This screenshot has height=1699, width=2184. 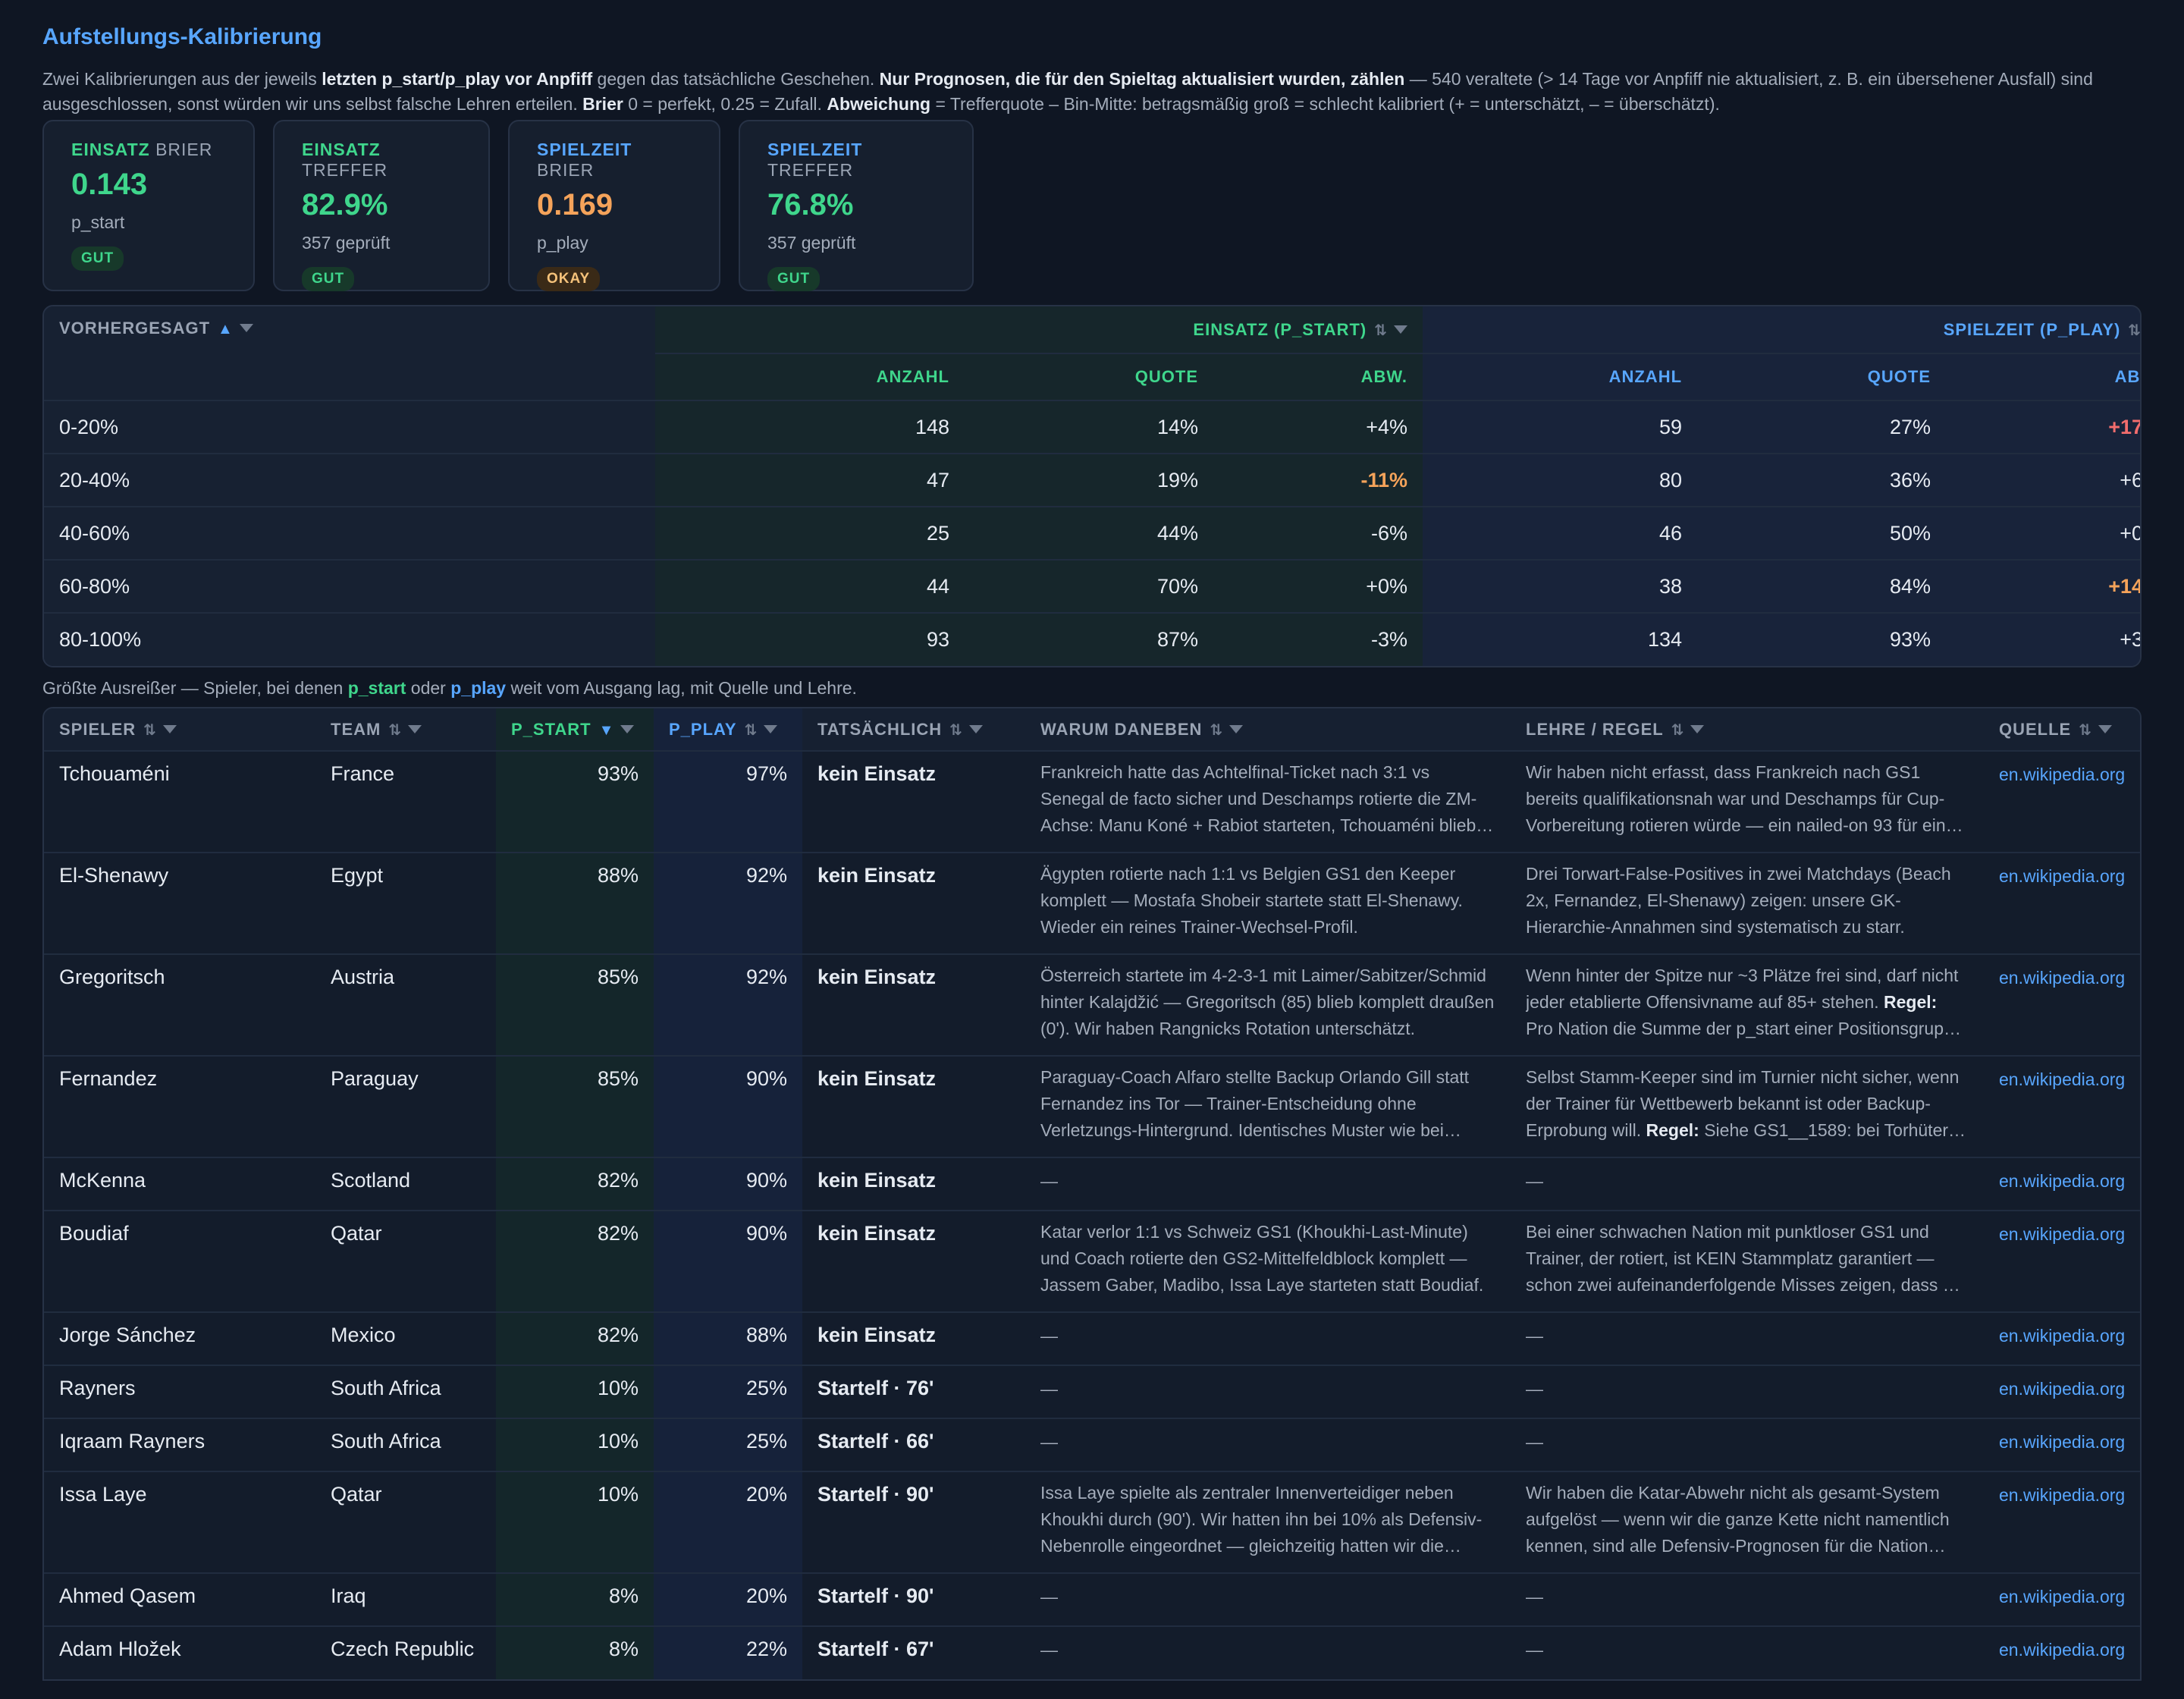 What do you see at coordinates (575, 204) in the screenshot?
I see `card-value: 0.169` at bounding box center [575, 204].